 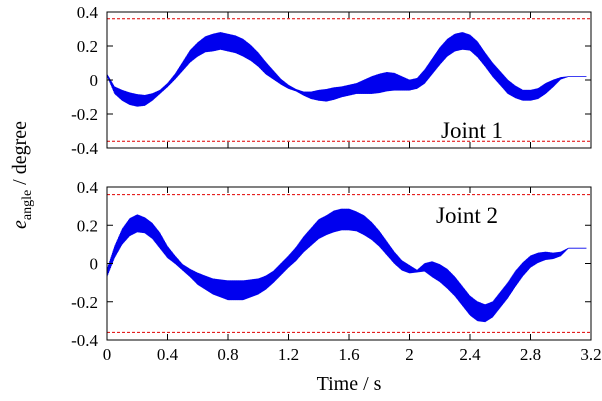 What do you see at coordinates (590, 354) in the screenshot?
I see `x-tick-label: 3.2` at bounding box center [590, 354].